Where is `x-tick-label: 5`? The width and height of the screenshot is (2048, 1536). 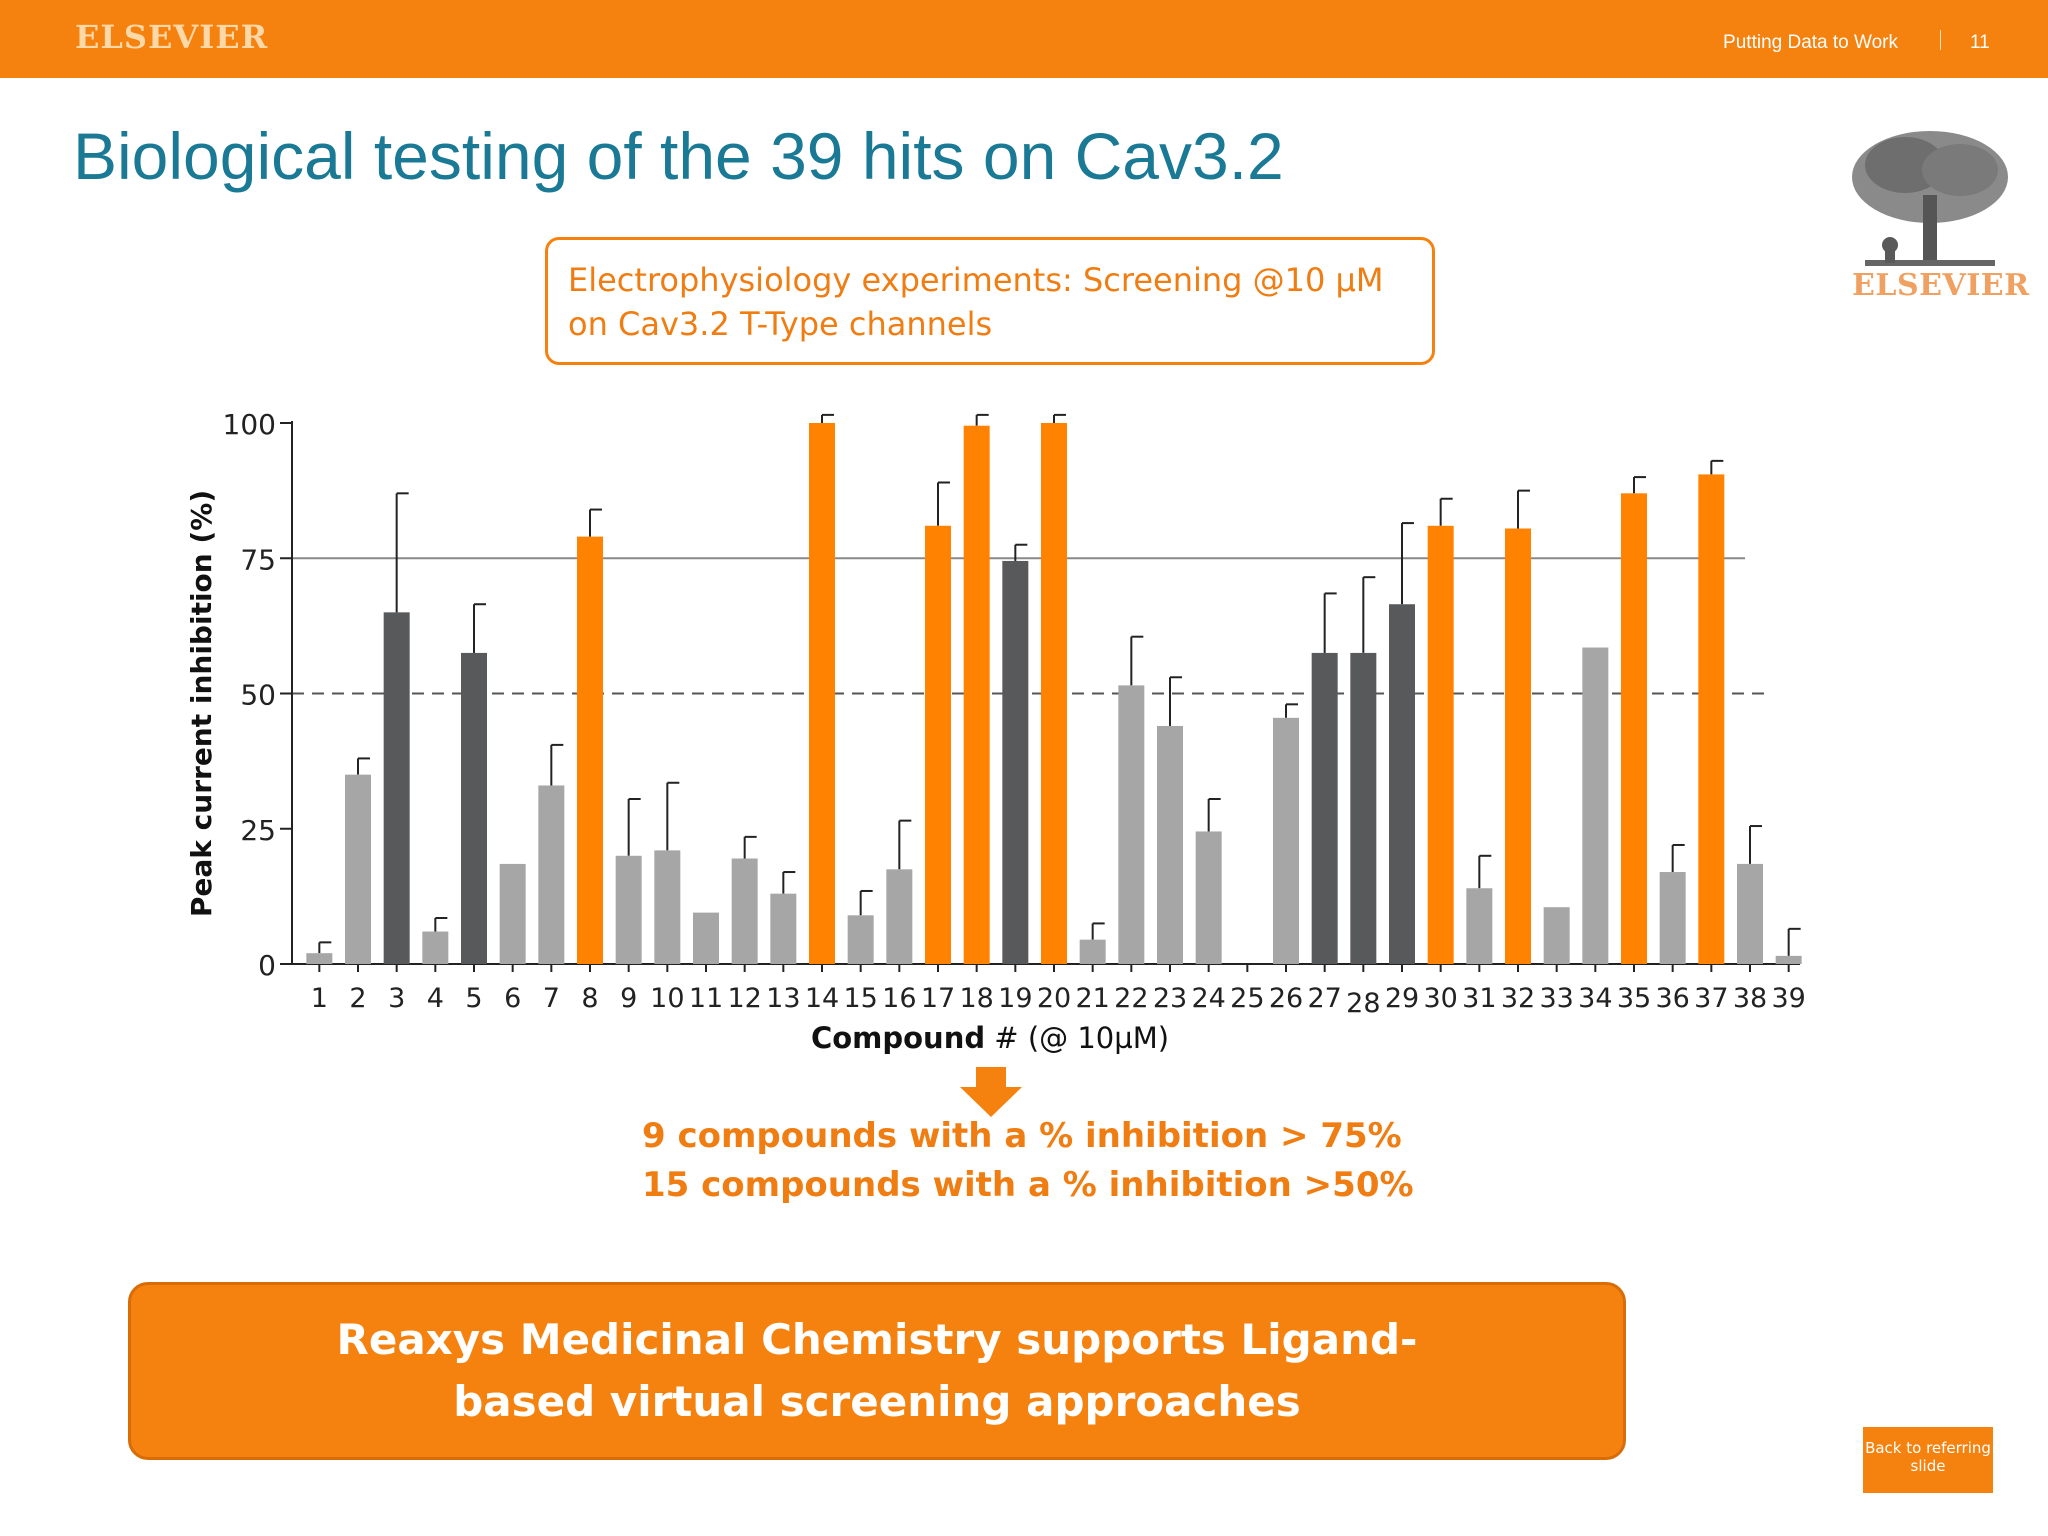
x-tick-label: 5 is located at coordinates (473, 998).